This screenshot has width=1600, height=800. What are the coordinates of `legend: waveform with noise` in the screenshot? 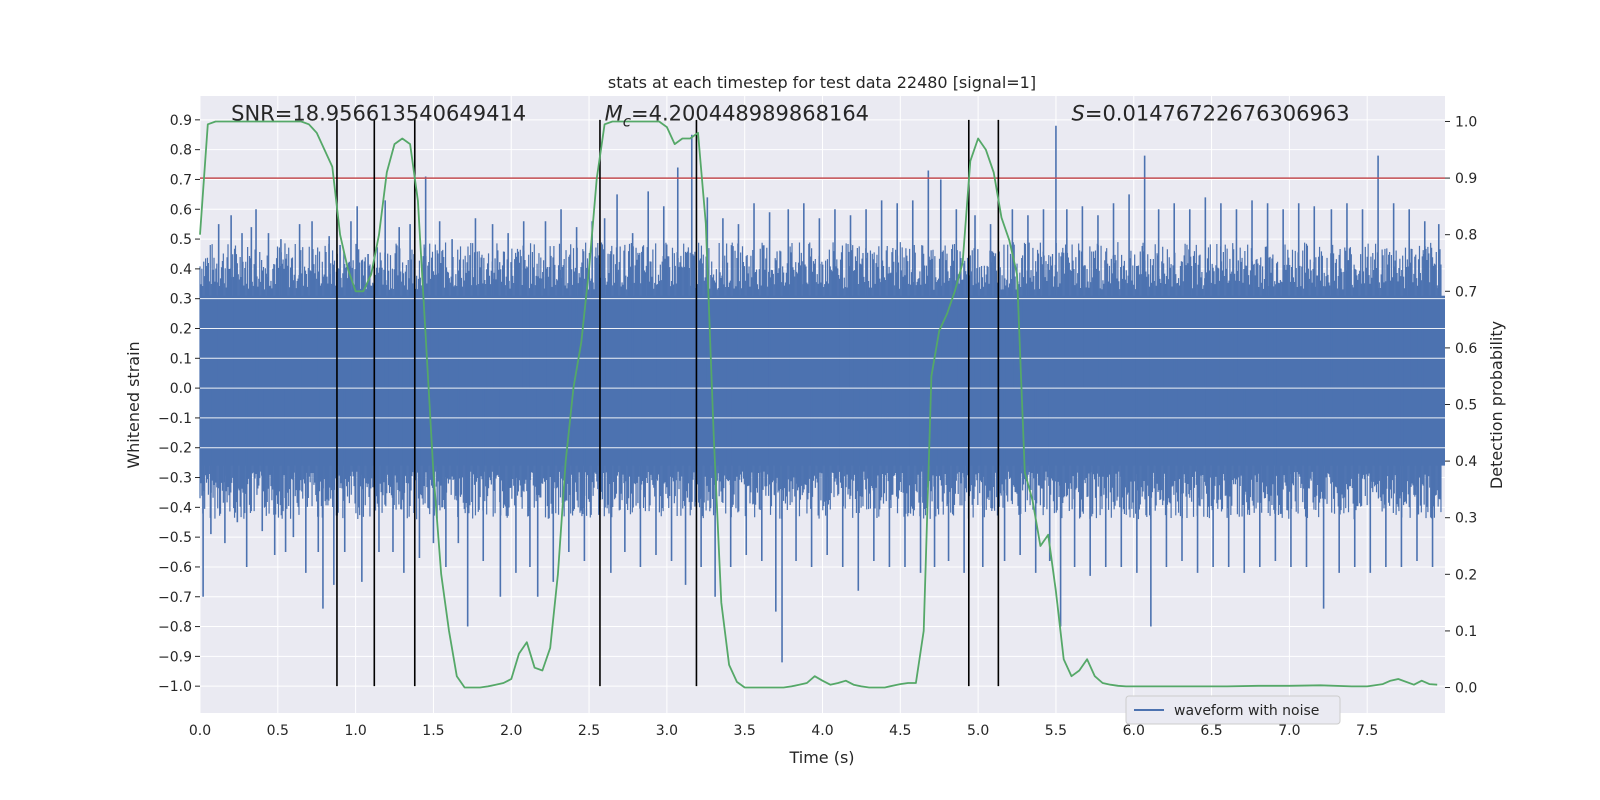 It's located at (1233, 710).